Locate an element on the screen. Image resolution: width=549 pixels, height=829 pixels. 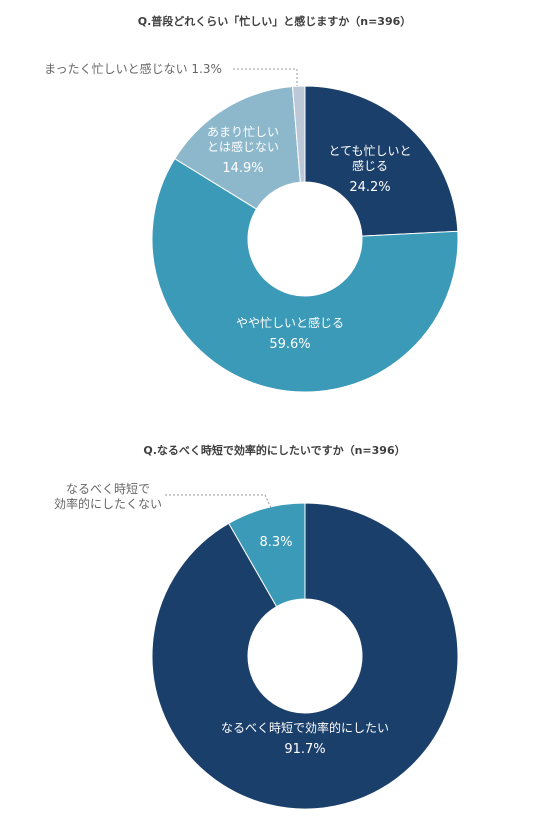
label-busy-2-line-1: とは感じない is located at coordinates (243, 146).